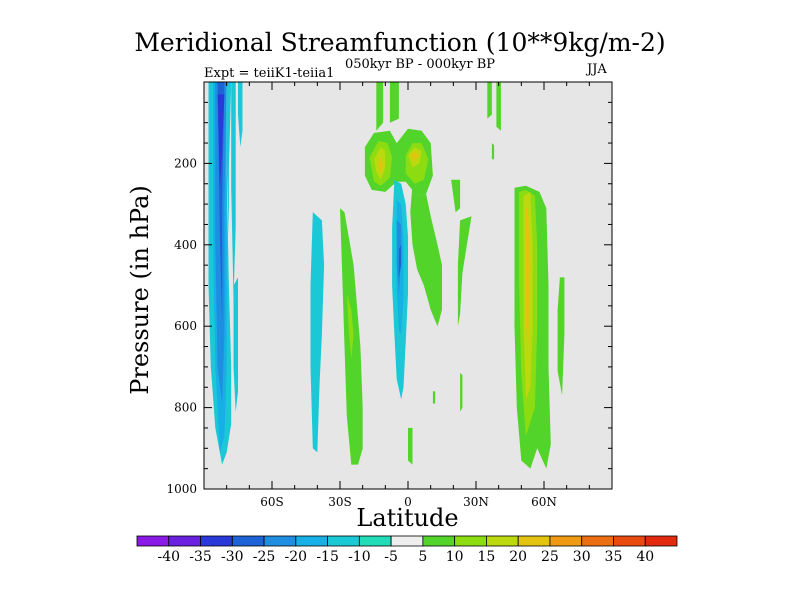 The width and height of the screenshot is (800, 600). Describe the element at coordinates (408, 502) in the screenshot. I see `x-tick-label: 0` at that location.